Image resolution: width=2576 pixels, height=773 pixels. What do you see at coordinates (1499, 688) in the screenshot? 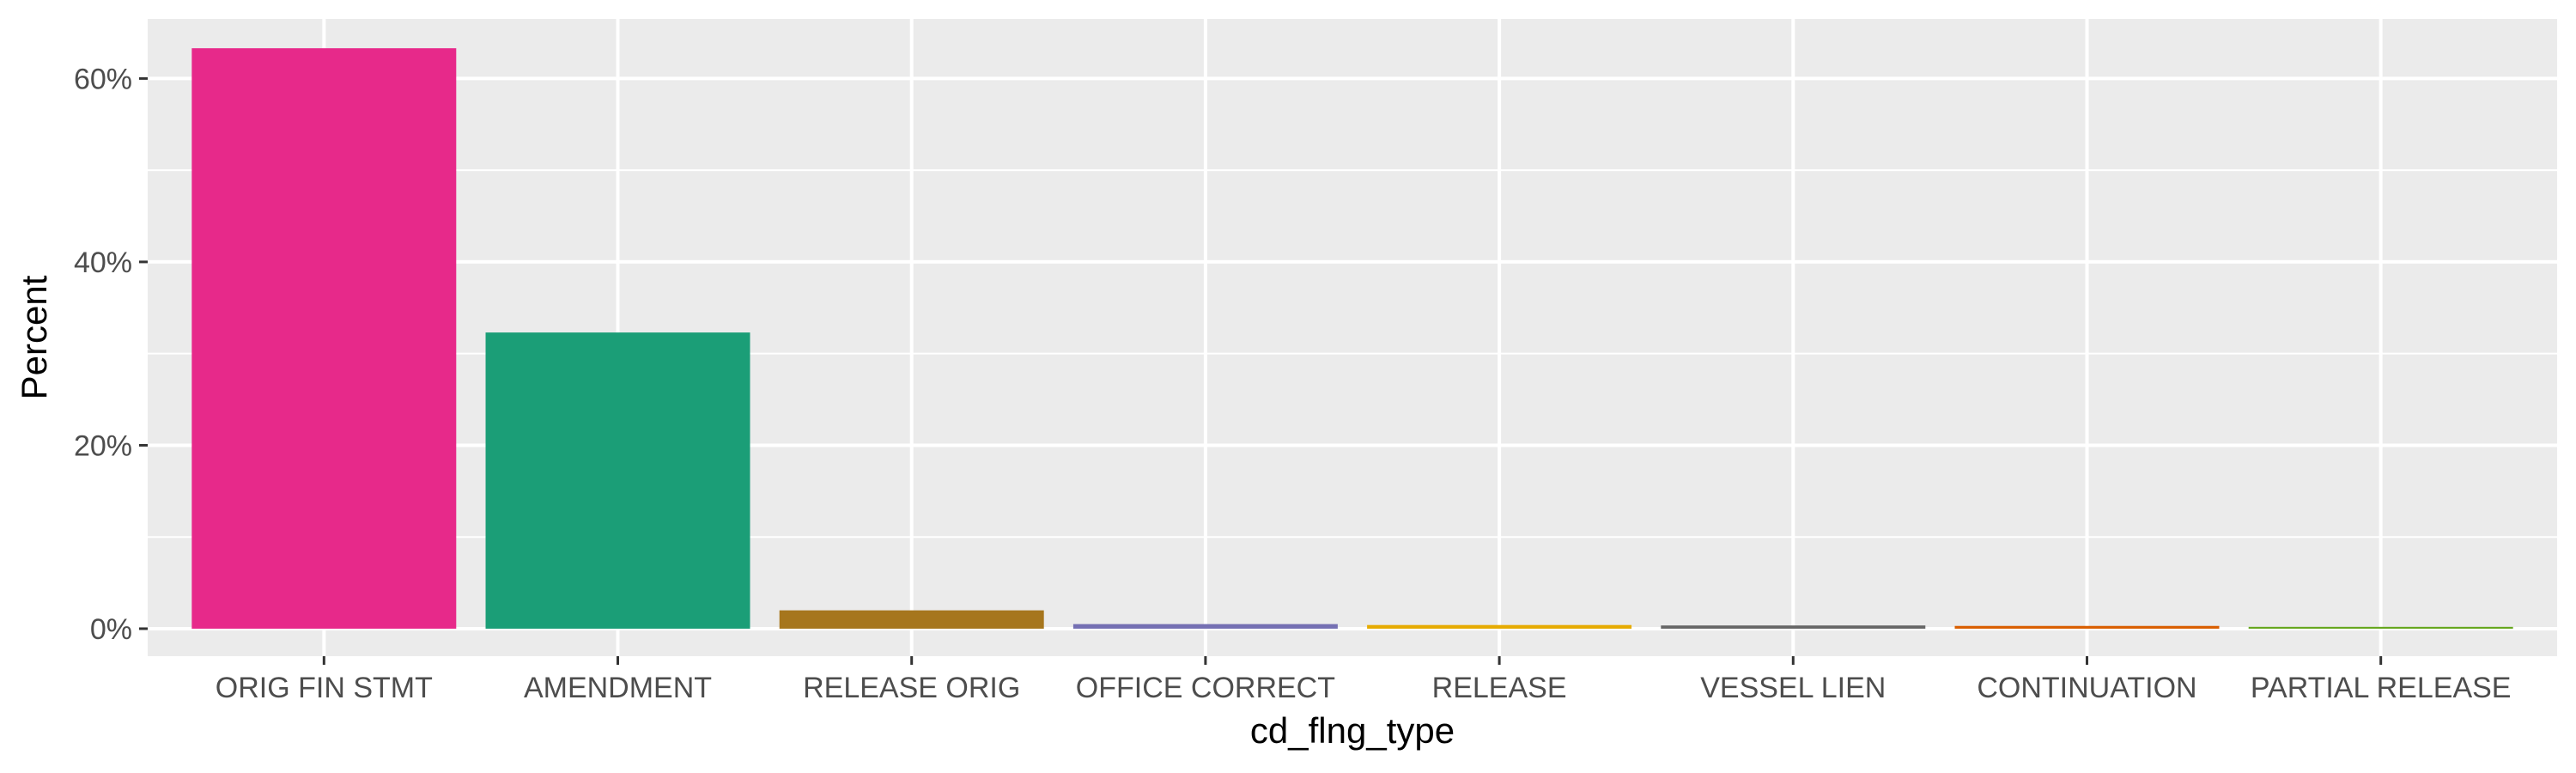
I see `x-tick-label: RELEASE` at bounding box center [1499, 688].